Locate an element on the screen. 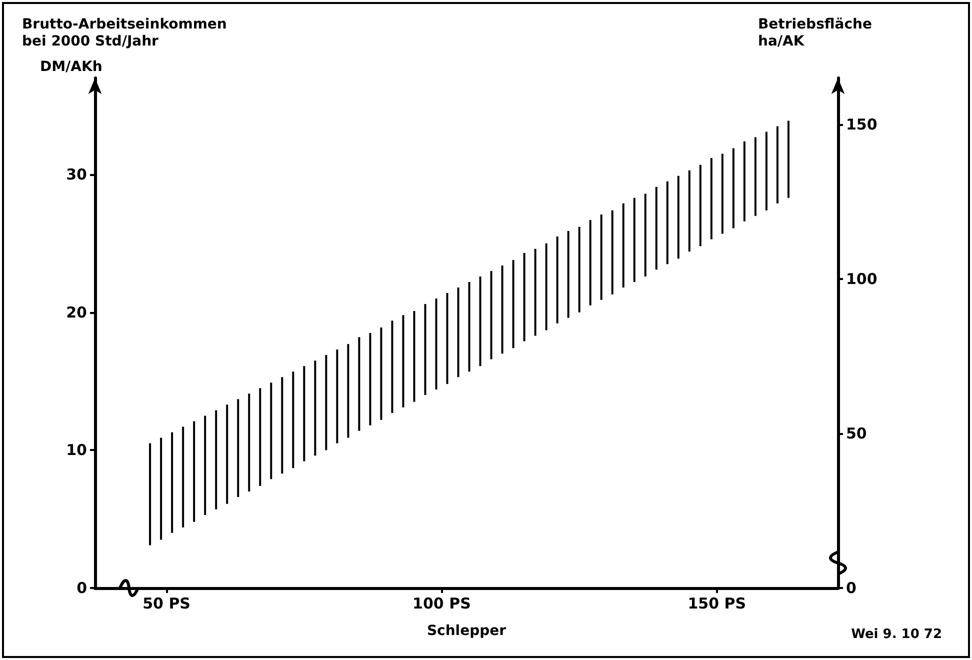  x-tick-label: 100 PS is located at coordinates (441, 603).